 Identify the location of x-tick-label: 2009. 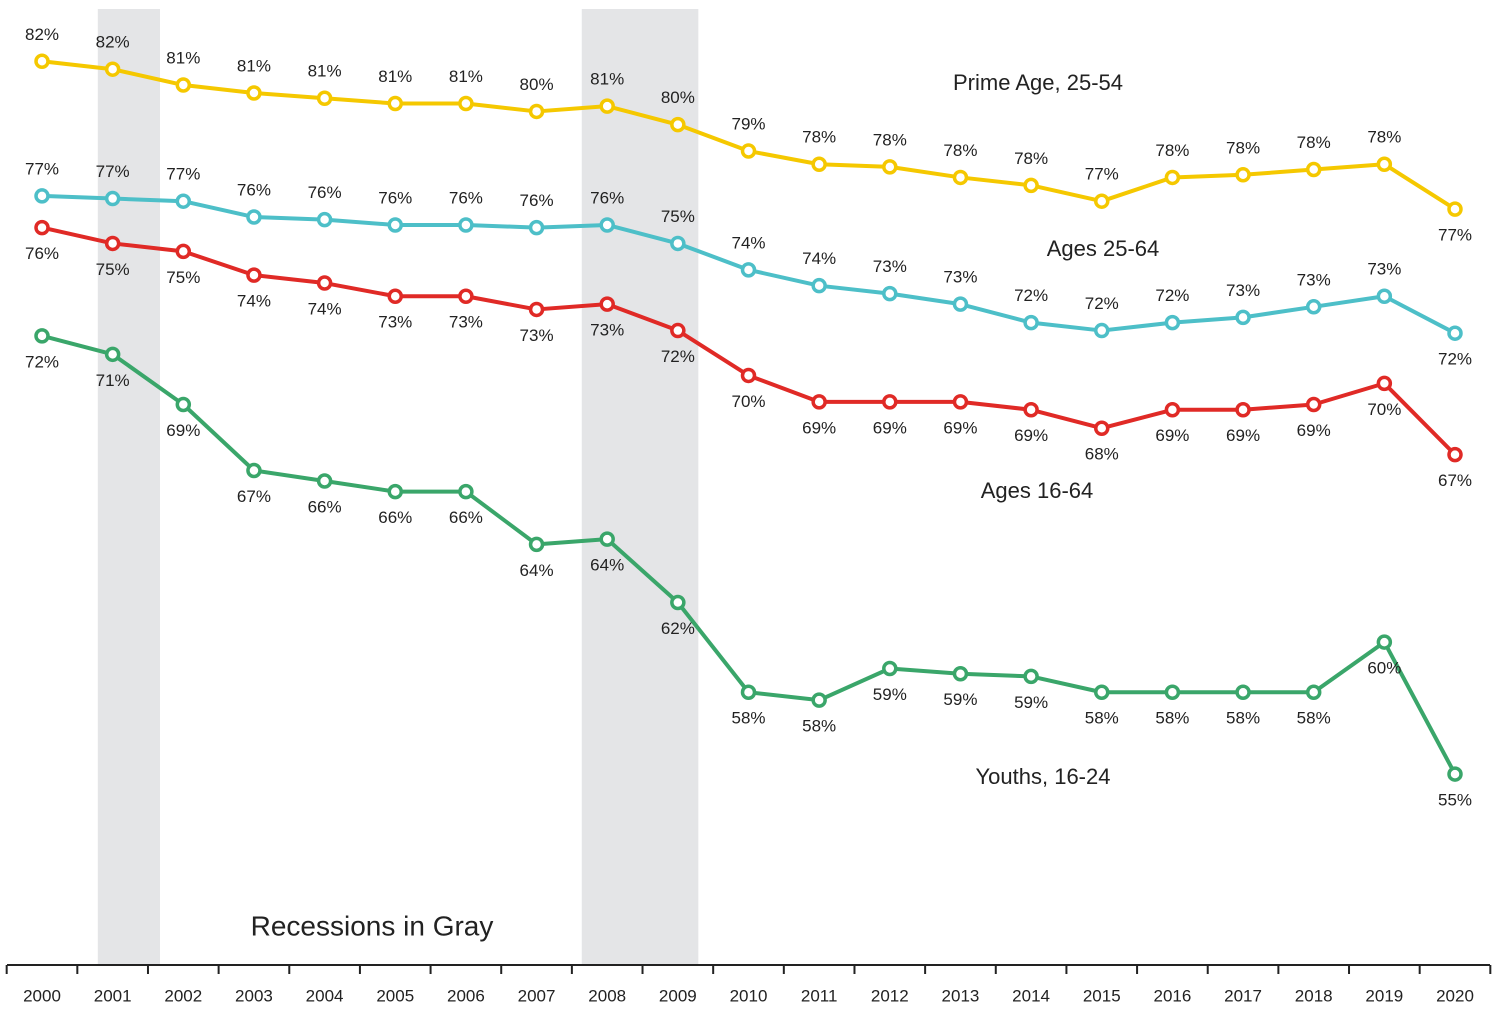
(678, 995).